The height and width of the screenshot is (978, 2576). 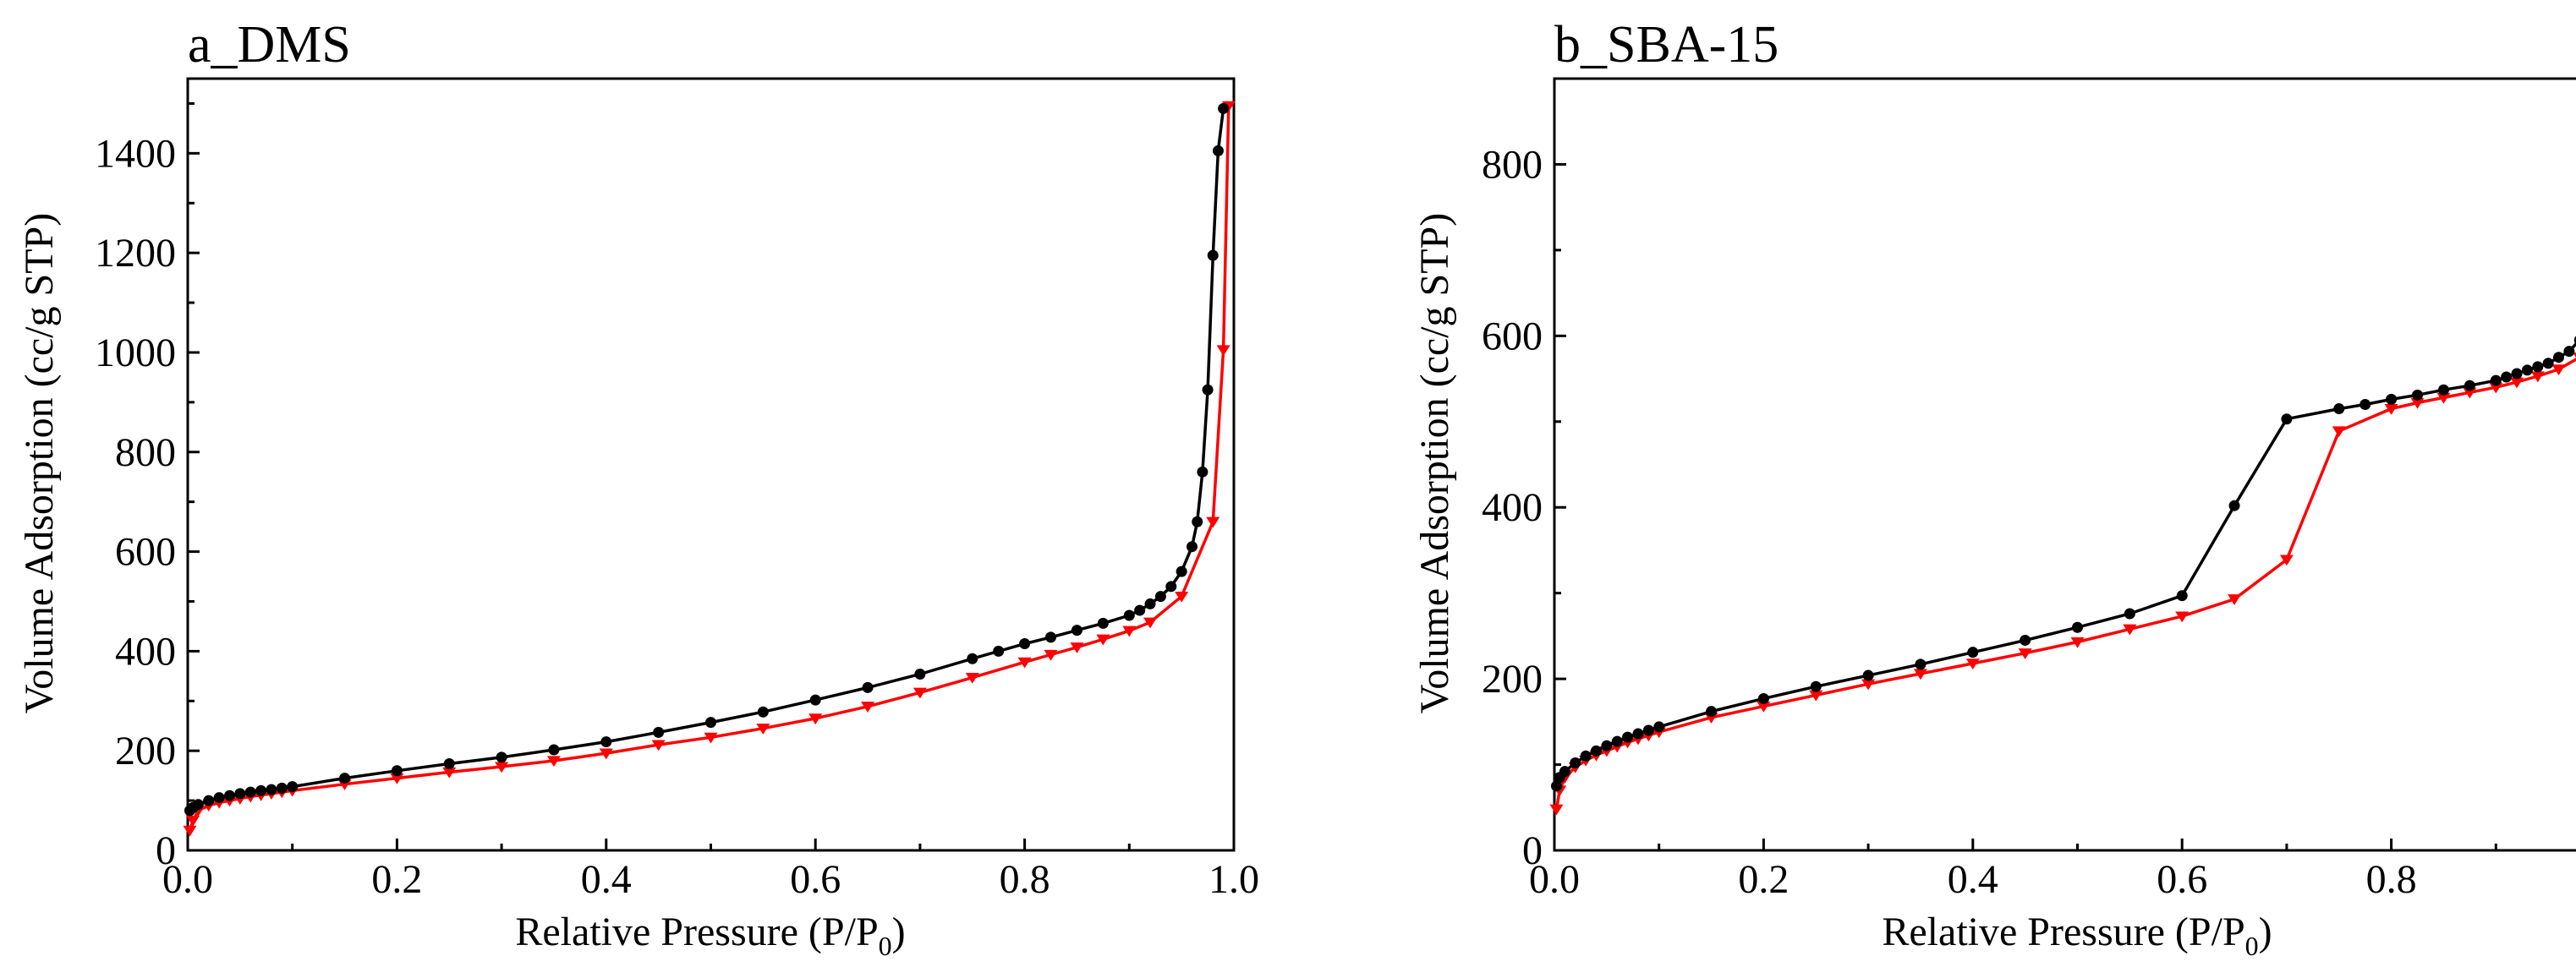 What do you see at coordinates (2077, 935) in the screenshot?
I see `x-axis-label-b: Relative Pressure (P/P0)` at bounding box center [2077, 935].